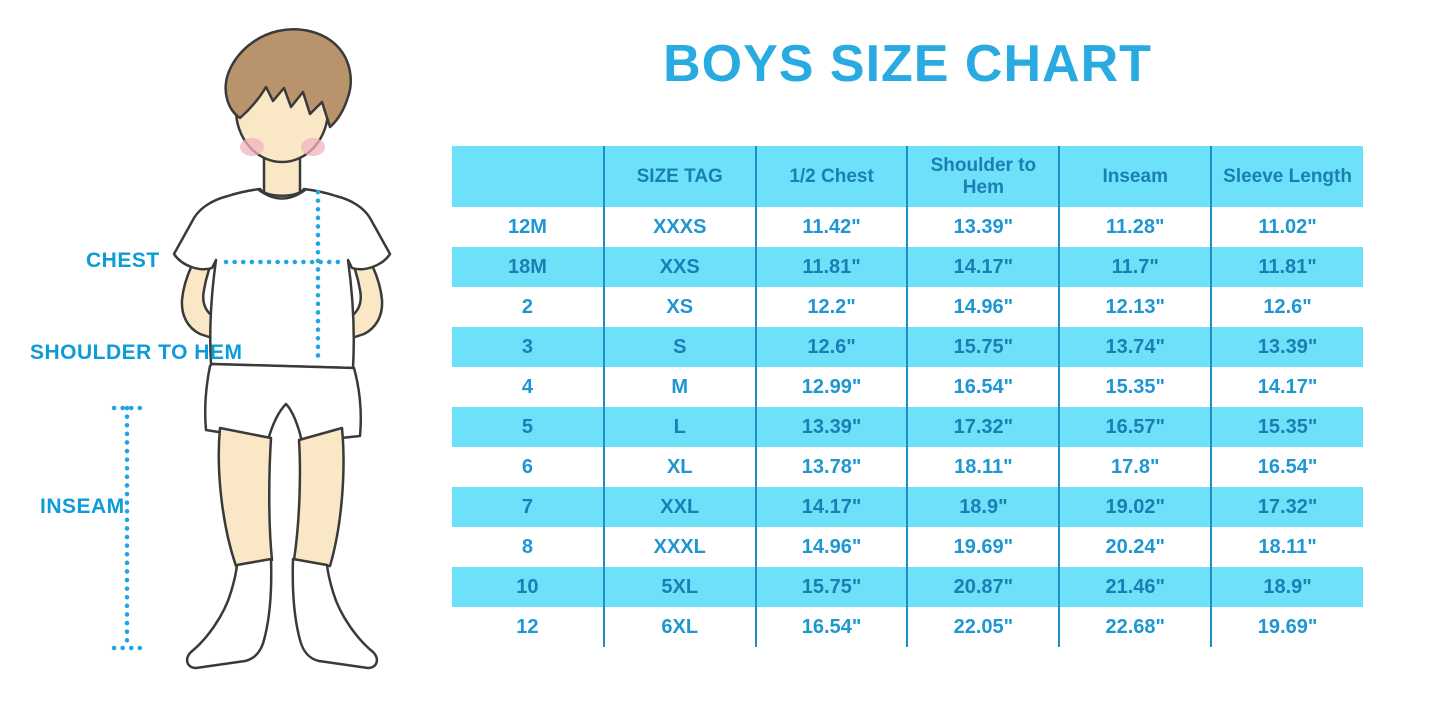 The height and width of the screenshot is (723, 1445). What do you see at coordinates (1135, 467) in the screenshot?
I see `inseam-cell: 17.8"` at bounding box center [1135, 467].